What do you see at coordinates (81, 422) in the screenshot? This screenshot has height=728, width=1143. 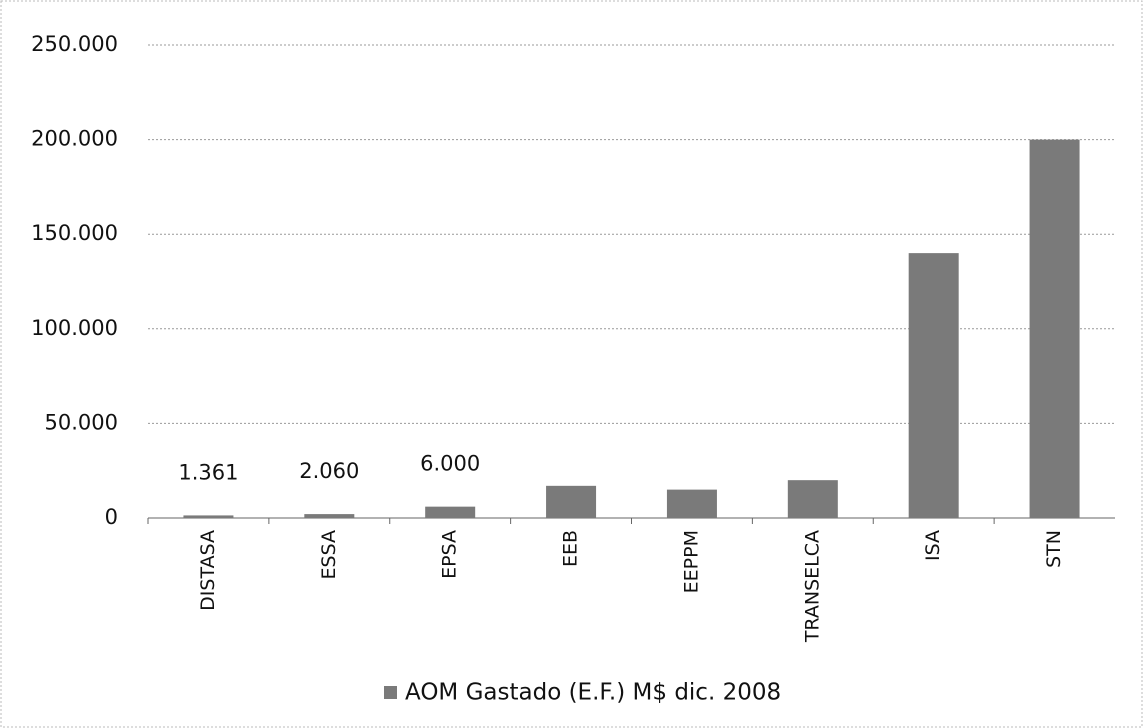 I see `y-tick-label: 50.000` at bounding box center [81, 422].